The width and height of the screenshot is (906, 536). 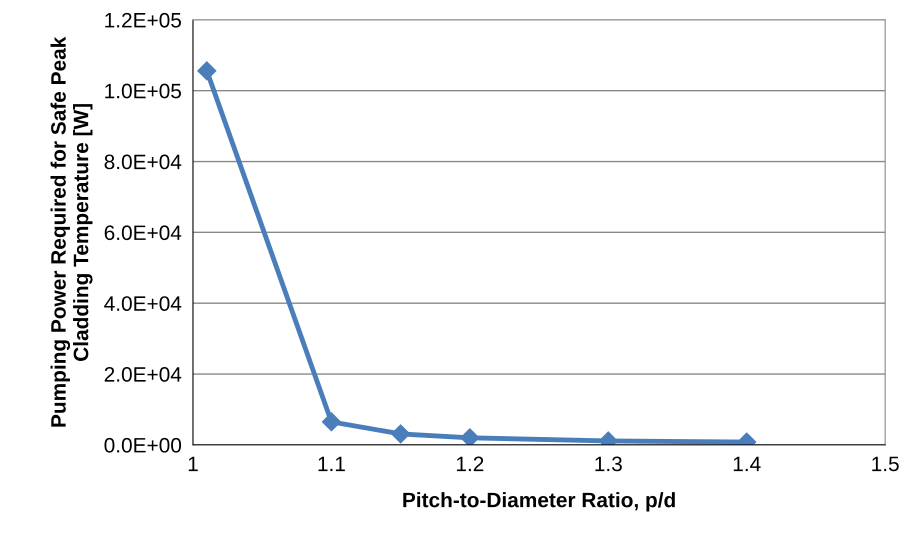 What do you see at coordinates (143, 374) in the screenshot?
I see `y-tick-label: 2.0E+04` at bounding box center [143, 374].